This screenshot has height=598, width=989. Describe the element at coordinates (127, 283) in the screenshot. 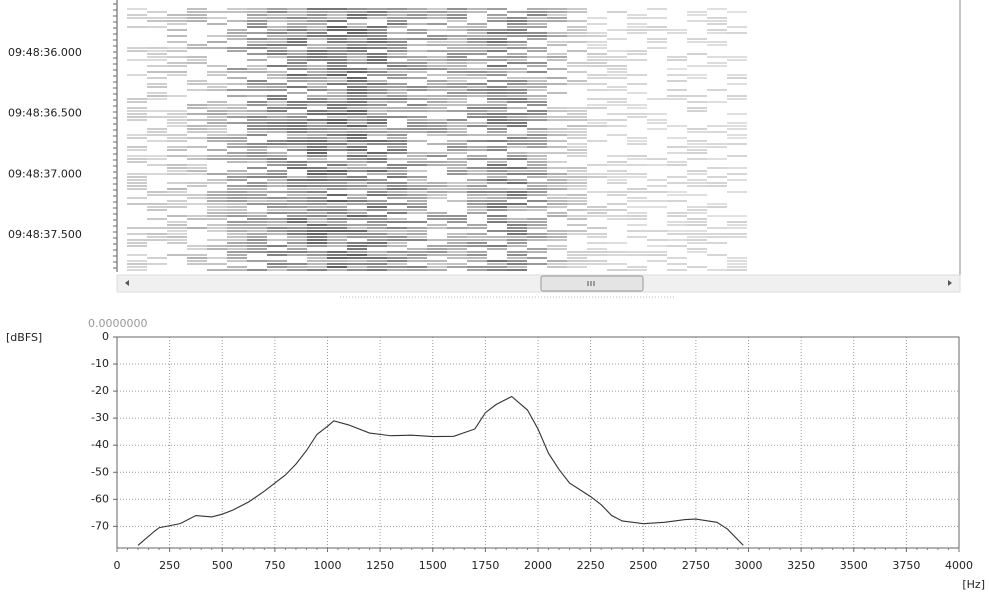

I see `scroll-left` at that location.